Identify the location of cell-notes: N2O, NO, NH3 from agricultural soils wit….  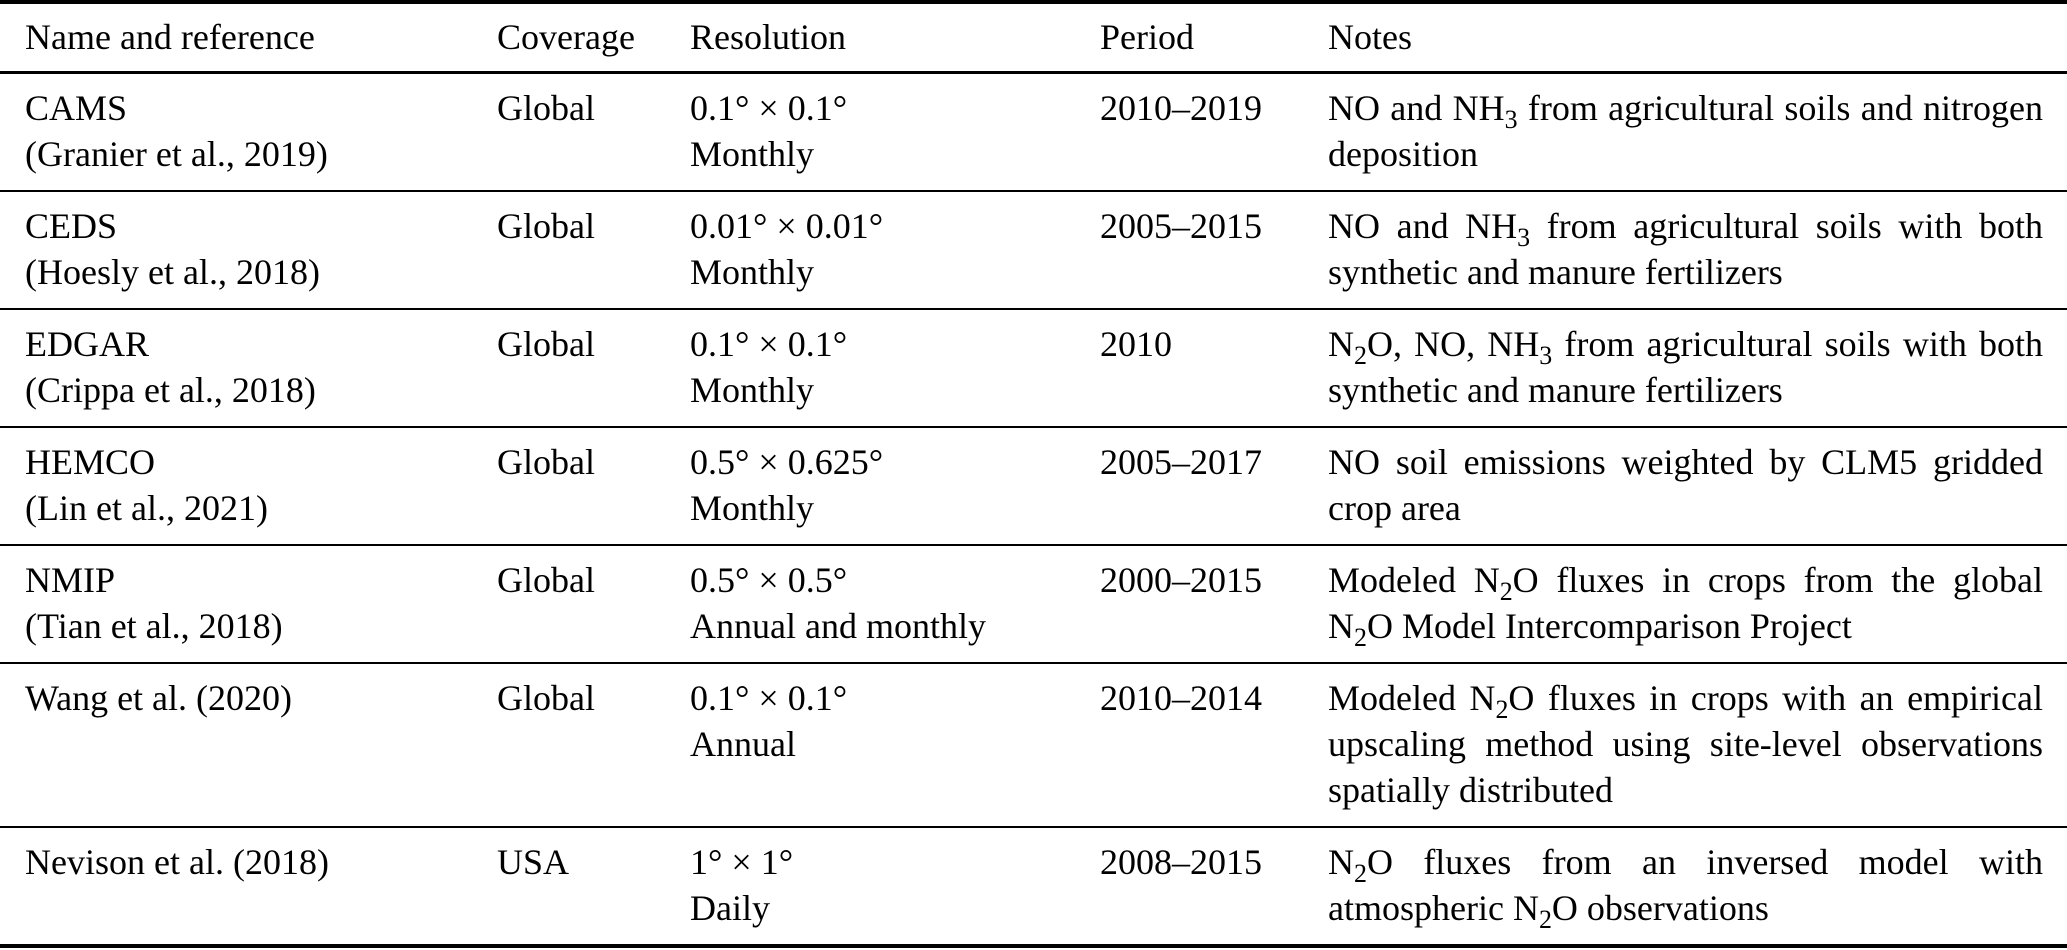
(1697, 368).